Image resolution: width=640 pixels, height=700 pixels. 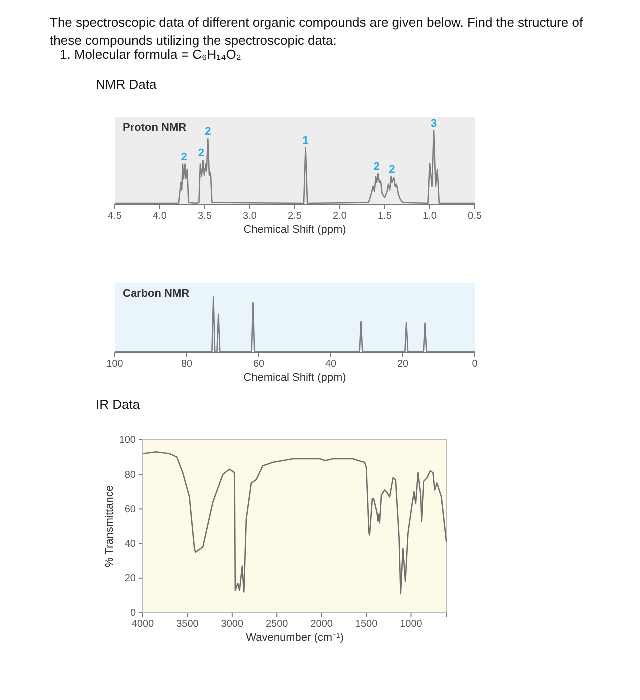 What do you see at coordinates (295, 523) in the screenshot?
I see `line-series` at bounding box center [295, 523].